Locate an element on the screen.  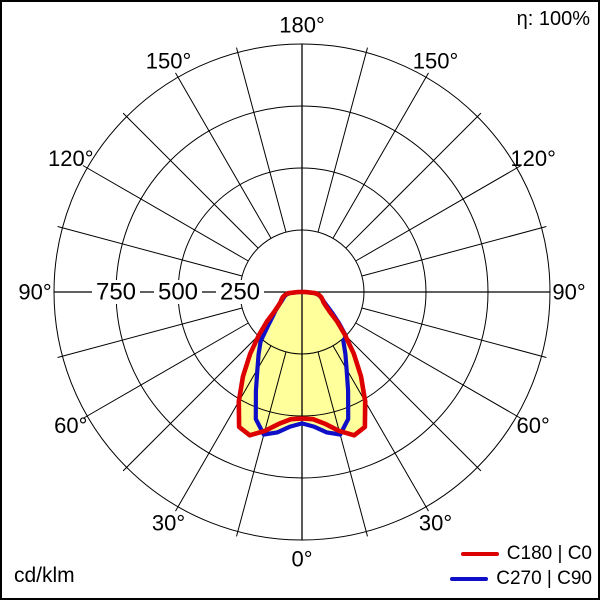
radial-tick-label: 500 is located at coordinates (178, 292).